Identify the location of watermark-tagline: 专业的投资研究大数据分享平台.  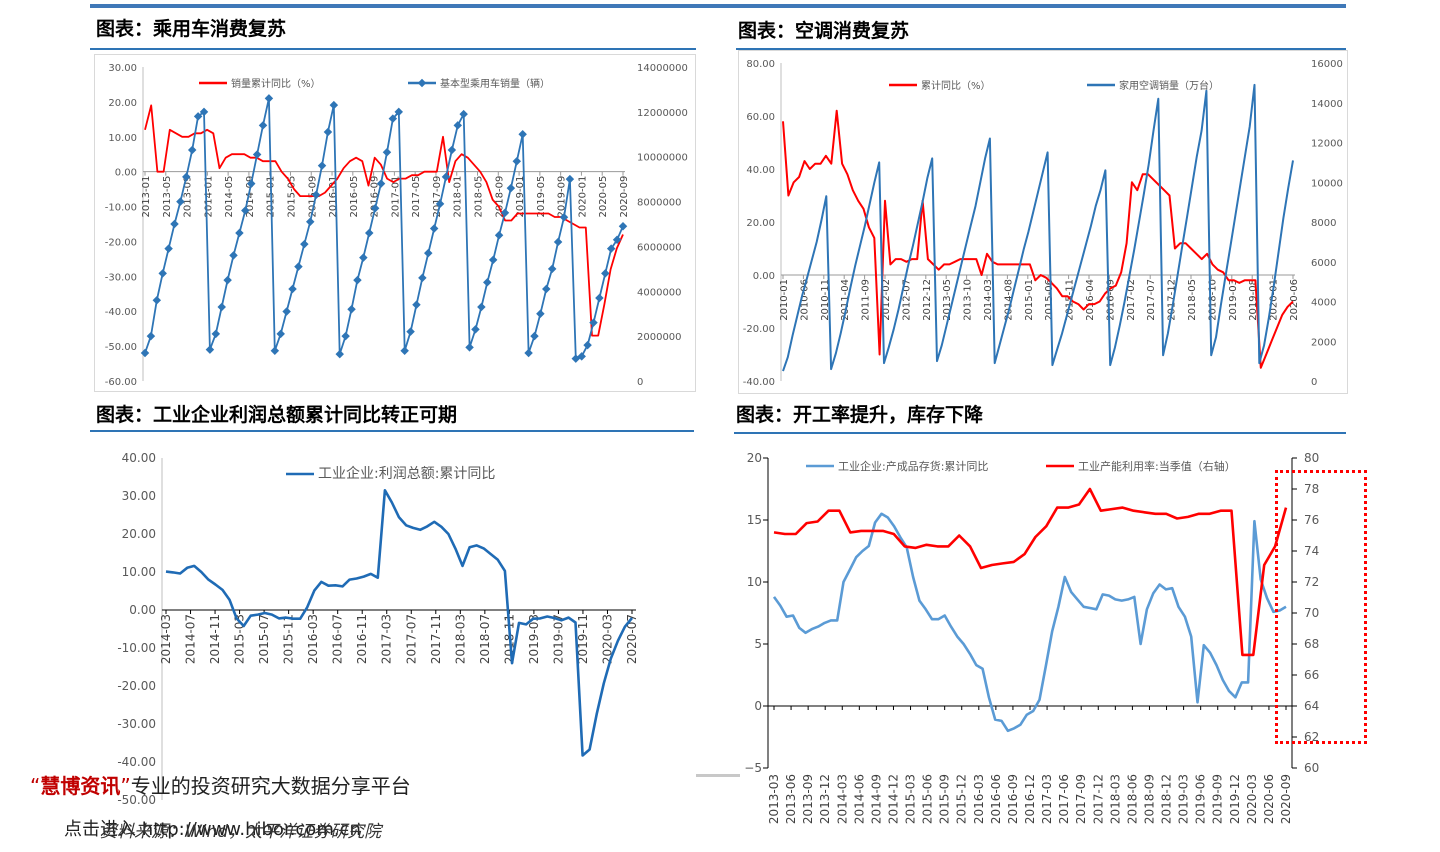
(270, 786).